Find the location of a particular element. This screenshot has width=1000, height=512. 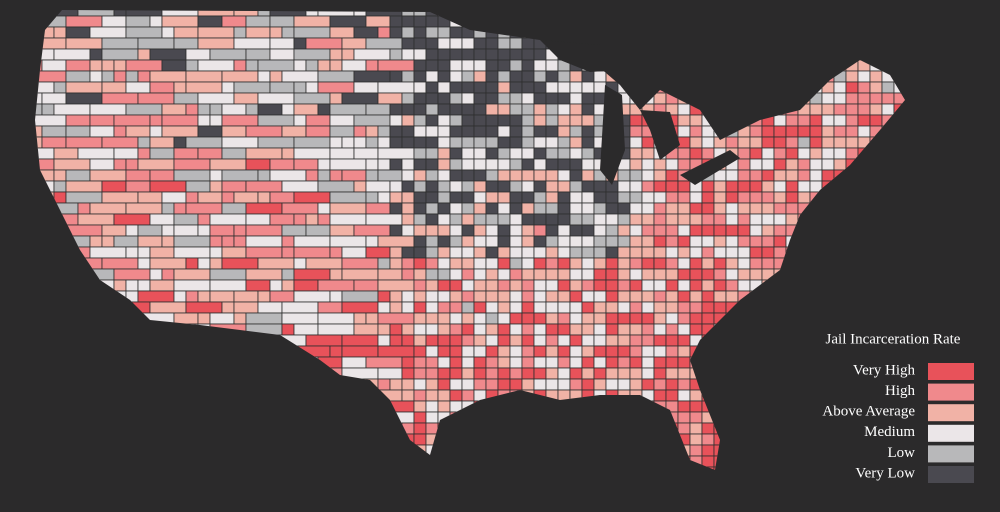

lake-erie is located at coordinates (710, 167).